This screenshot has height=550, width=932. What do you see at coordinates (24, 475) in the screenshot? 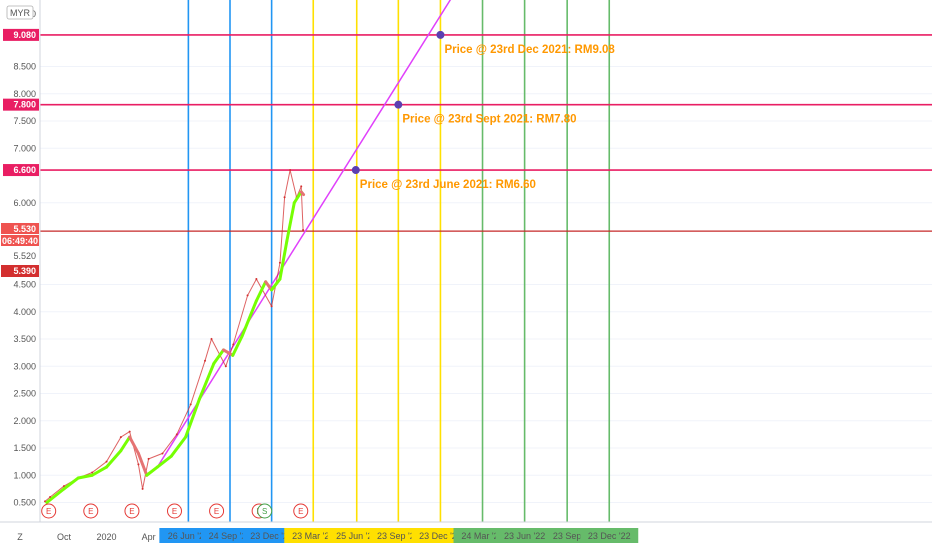
I see `price-tick-label: 1.000` at bounding box center [24, 475].